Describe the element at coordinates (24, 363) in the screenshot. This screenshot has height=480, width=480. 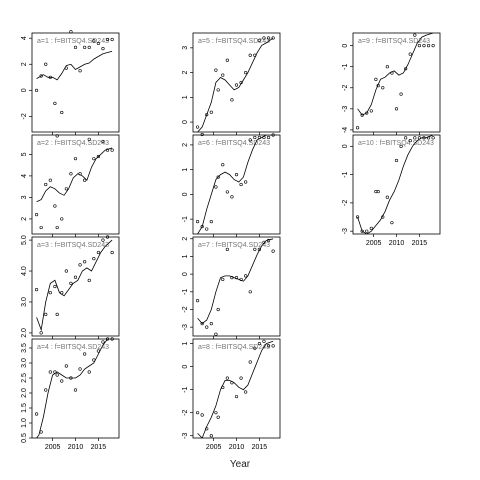
I see `y-tick-label: 3.0` at that location.